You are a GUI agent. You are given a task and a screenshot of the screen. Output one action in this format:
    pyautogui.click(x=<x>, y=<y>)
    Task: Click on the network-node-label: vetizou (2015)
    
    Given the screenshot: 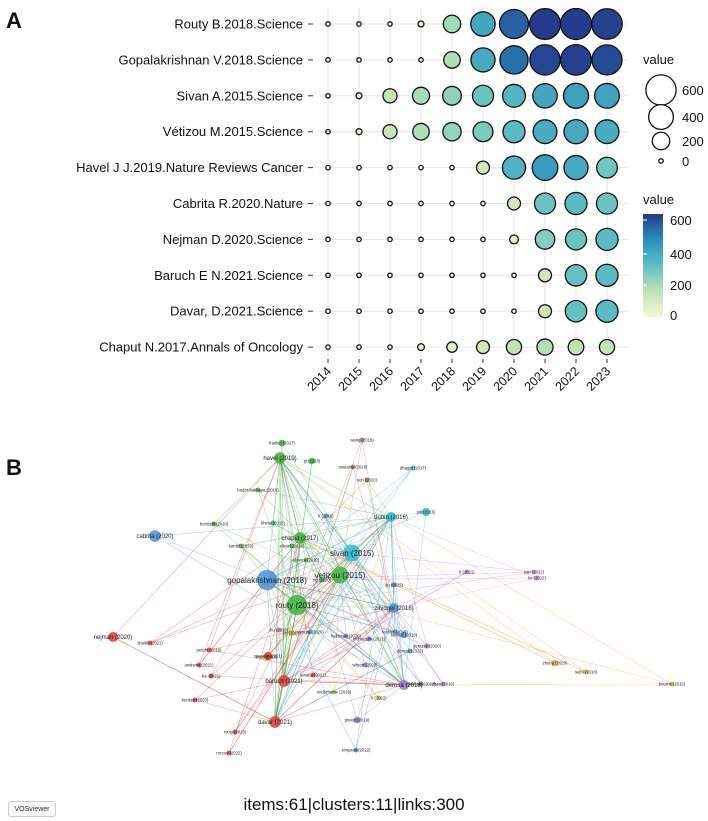 What is the action you would take?
    pyautogui.click(x=340, y=575)
    